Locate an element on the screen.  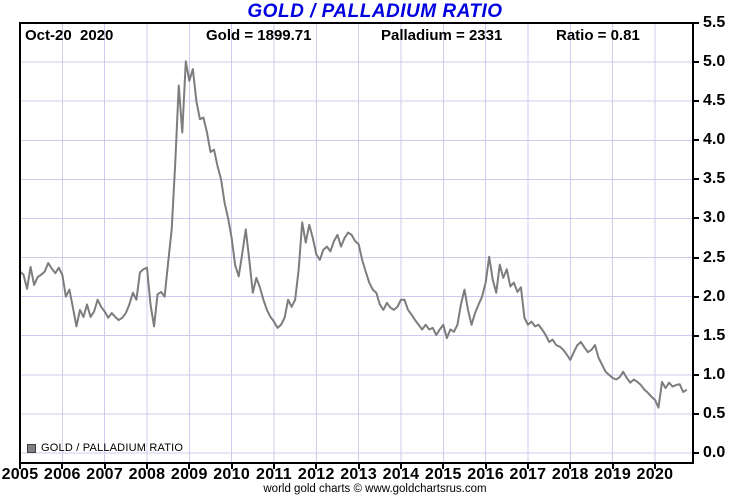
header-palladium-value: Palladium = 2331 is located at coordinates (442, 35).